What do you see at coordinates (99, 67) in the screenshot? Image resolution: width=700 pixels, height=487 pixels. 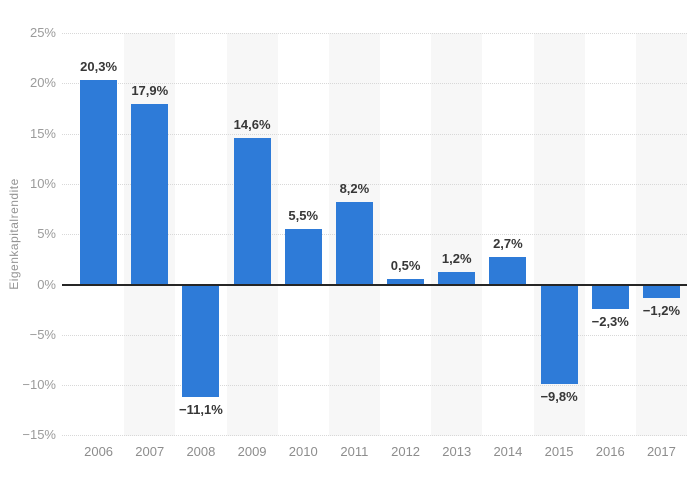 I see `bar-value-label-2006: 20,3%` at bounding box center [99, 67].